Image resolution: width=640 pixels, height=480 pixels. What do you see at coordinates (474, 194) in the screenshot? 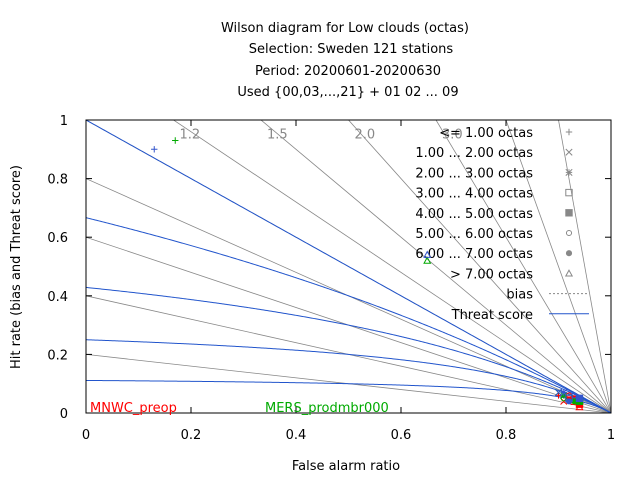
I see `legend-entry-label: 3.00 ... 4.00 octas` at bounding box center [474, 194].